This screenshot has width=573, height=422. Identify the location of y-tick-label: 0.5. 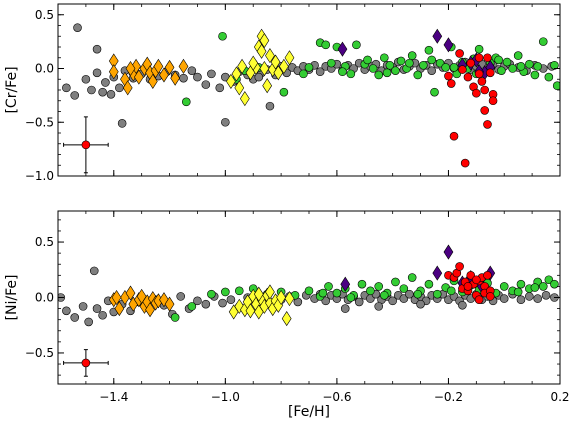
(44, 15).